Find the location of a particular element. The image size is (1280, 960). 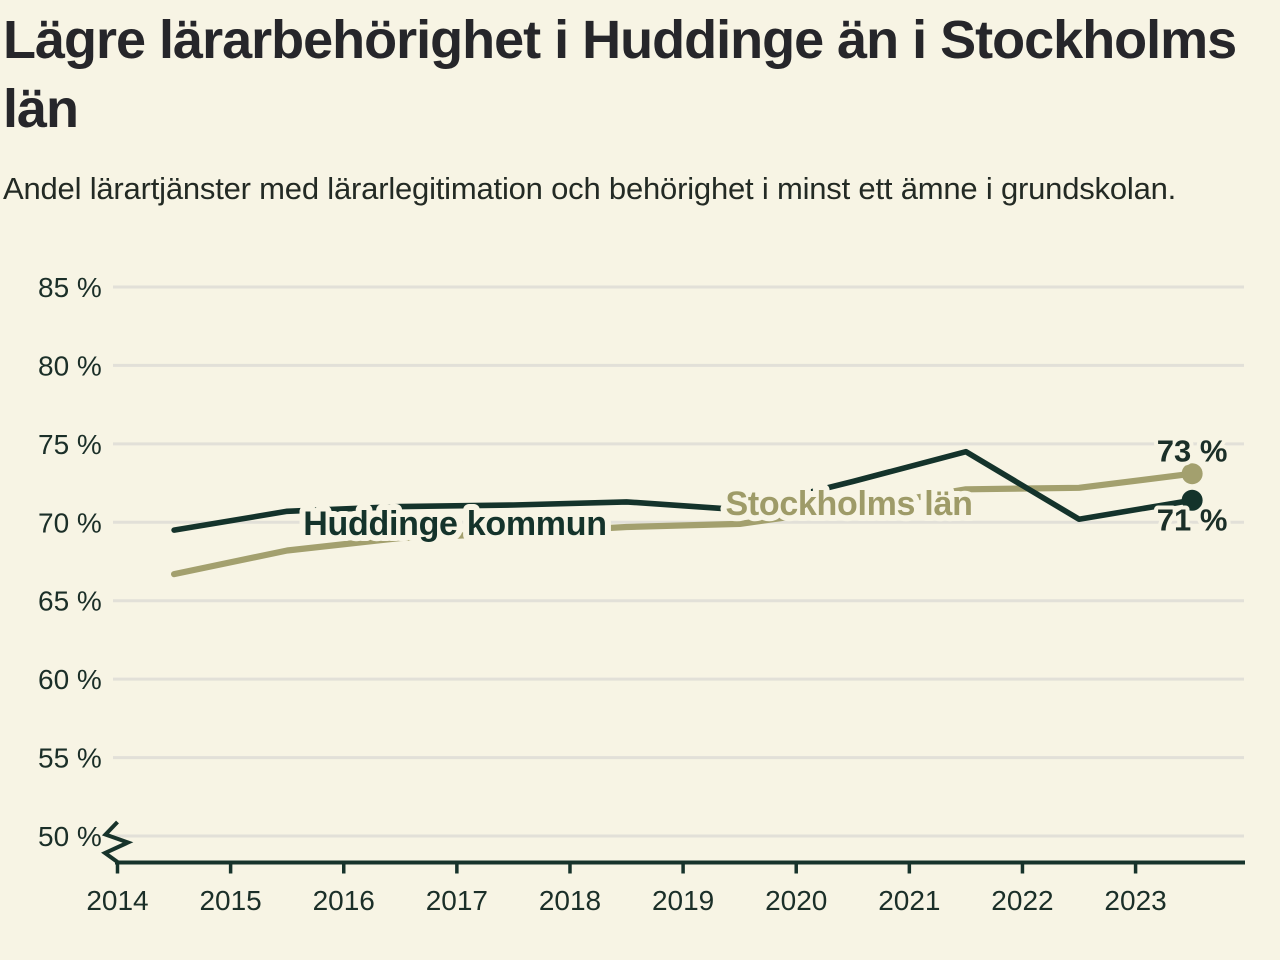

x-tick-label: 2019 is located at coordinates (683, 900).